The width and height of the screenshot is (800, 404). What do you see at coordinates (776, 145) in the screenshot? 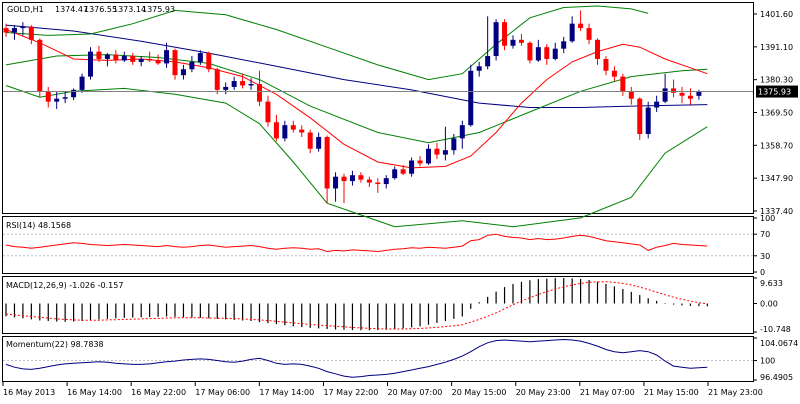
I see `price-tick-label: 1358.70` at bounding box center [776, 145].